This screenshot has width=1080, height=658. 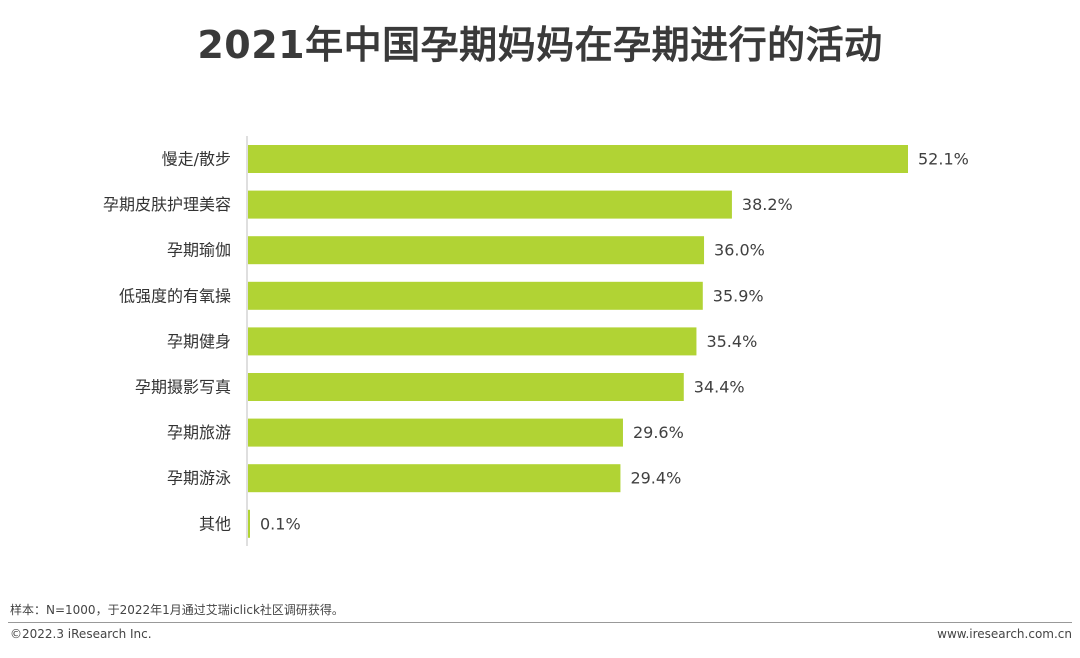 I want to click on value-label: 29.6%, so click(x=658, y=432).